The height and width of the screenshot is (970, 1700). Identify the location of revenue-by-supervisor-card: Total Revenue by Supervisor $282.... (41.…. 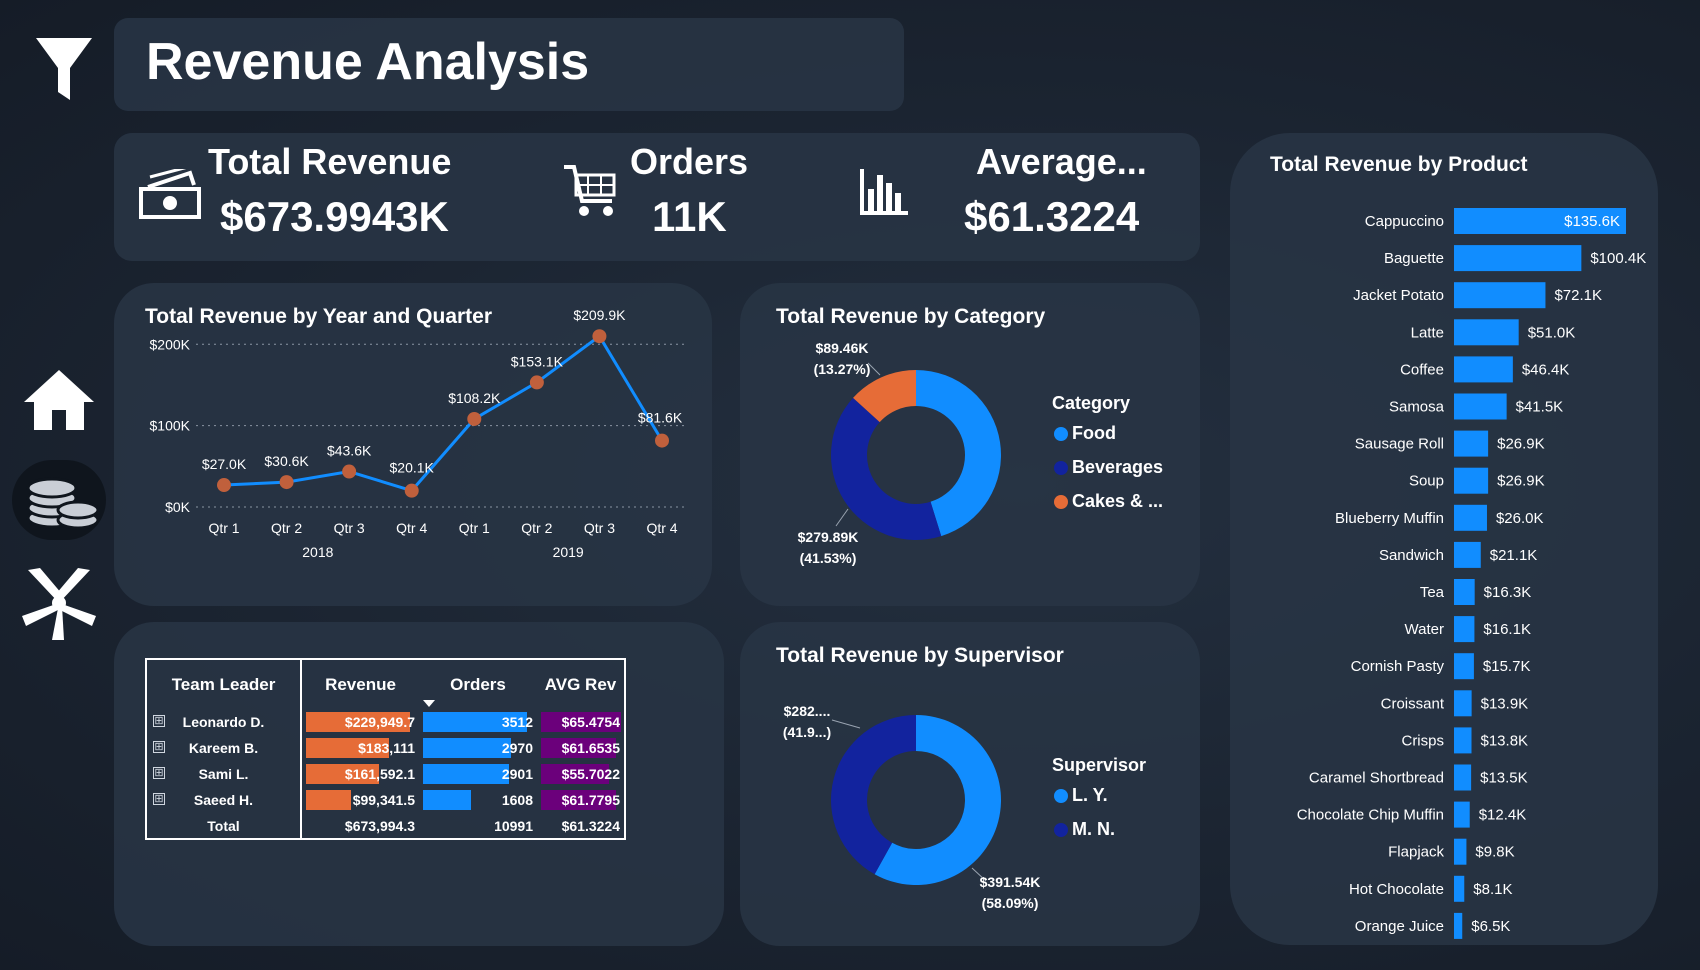
(970, 784).